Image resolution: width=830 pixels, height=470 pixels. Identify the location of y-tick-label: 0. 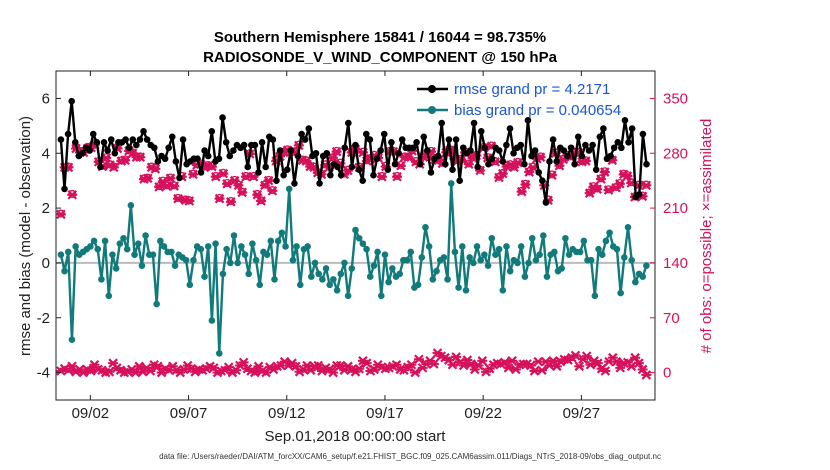
(46, 263).